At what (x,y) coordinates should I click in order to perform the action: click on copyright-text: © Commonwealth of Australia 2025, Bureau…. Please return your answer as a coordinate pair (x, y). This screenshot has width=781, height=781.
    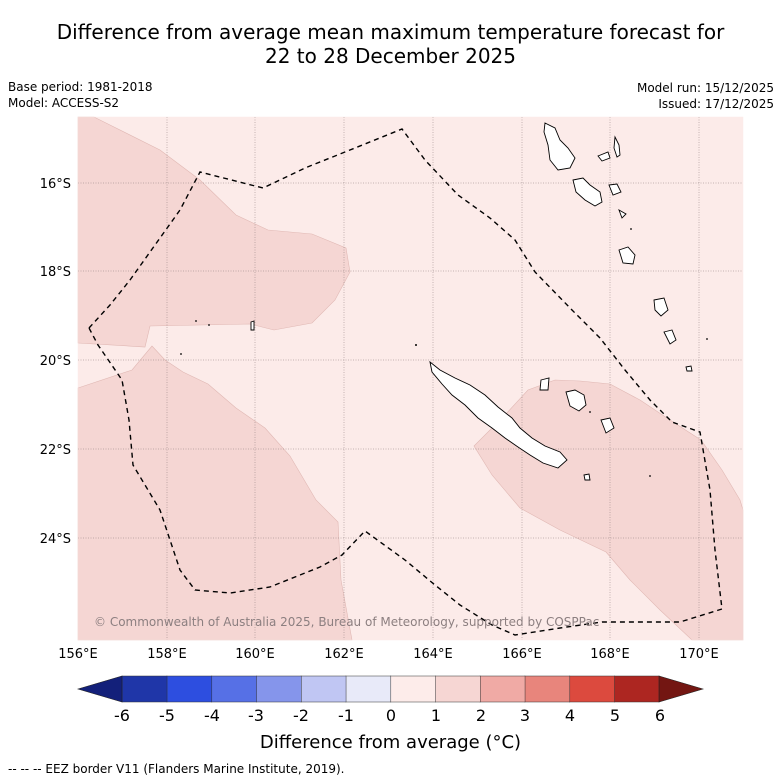
    Looking at the image, I should click on (346, 622).